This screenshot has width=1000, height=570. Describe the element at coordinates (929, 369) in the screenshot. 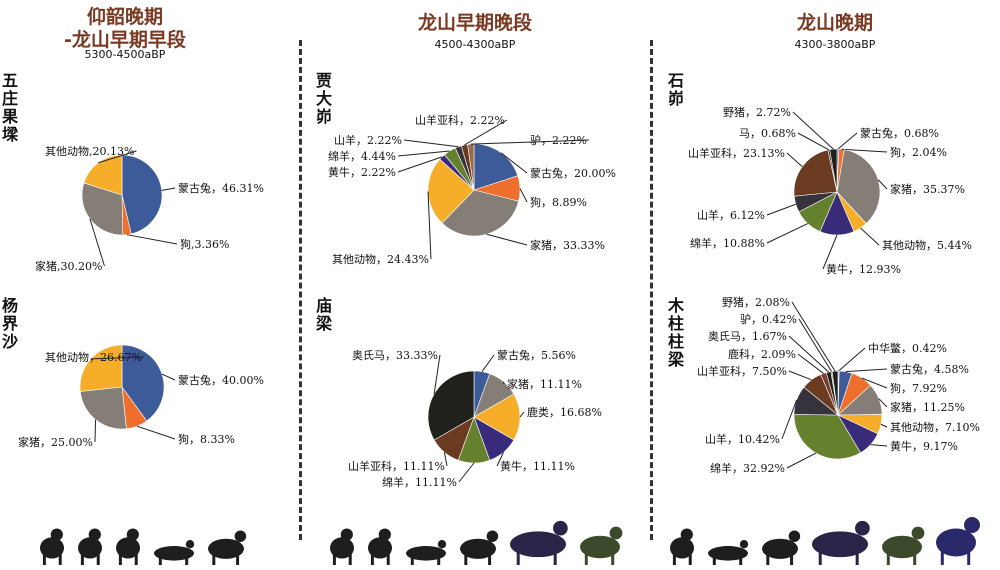

I see `slice-label: 蒙古兔，4.58%` at that location.